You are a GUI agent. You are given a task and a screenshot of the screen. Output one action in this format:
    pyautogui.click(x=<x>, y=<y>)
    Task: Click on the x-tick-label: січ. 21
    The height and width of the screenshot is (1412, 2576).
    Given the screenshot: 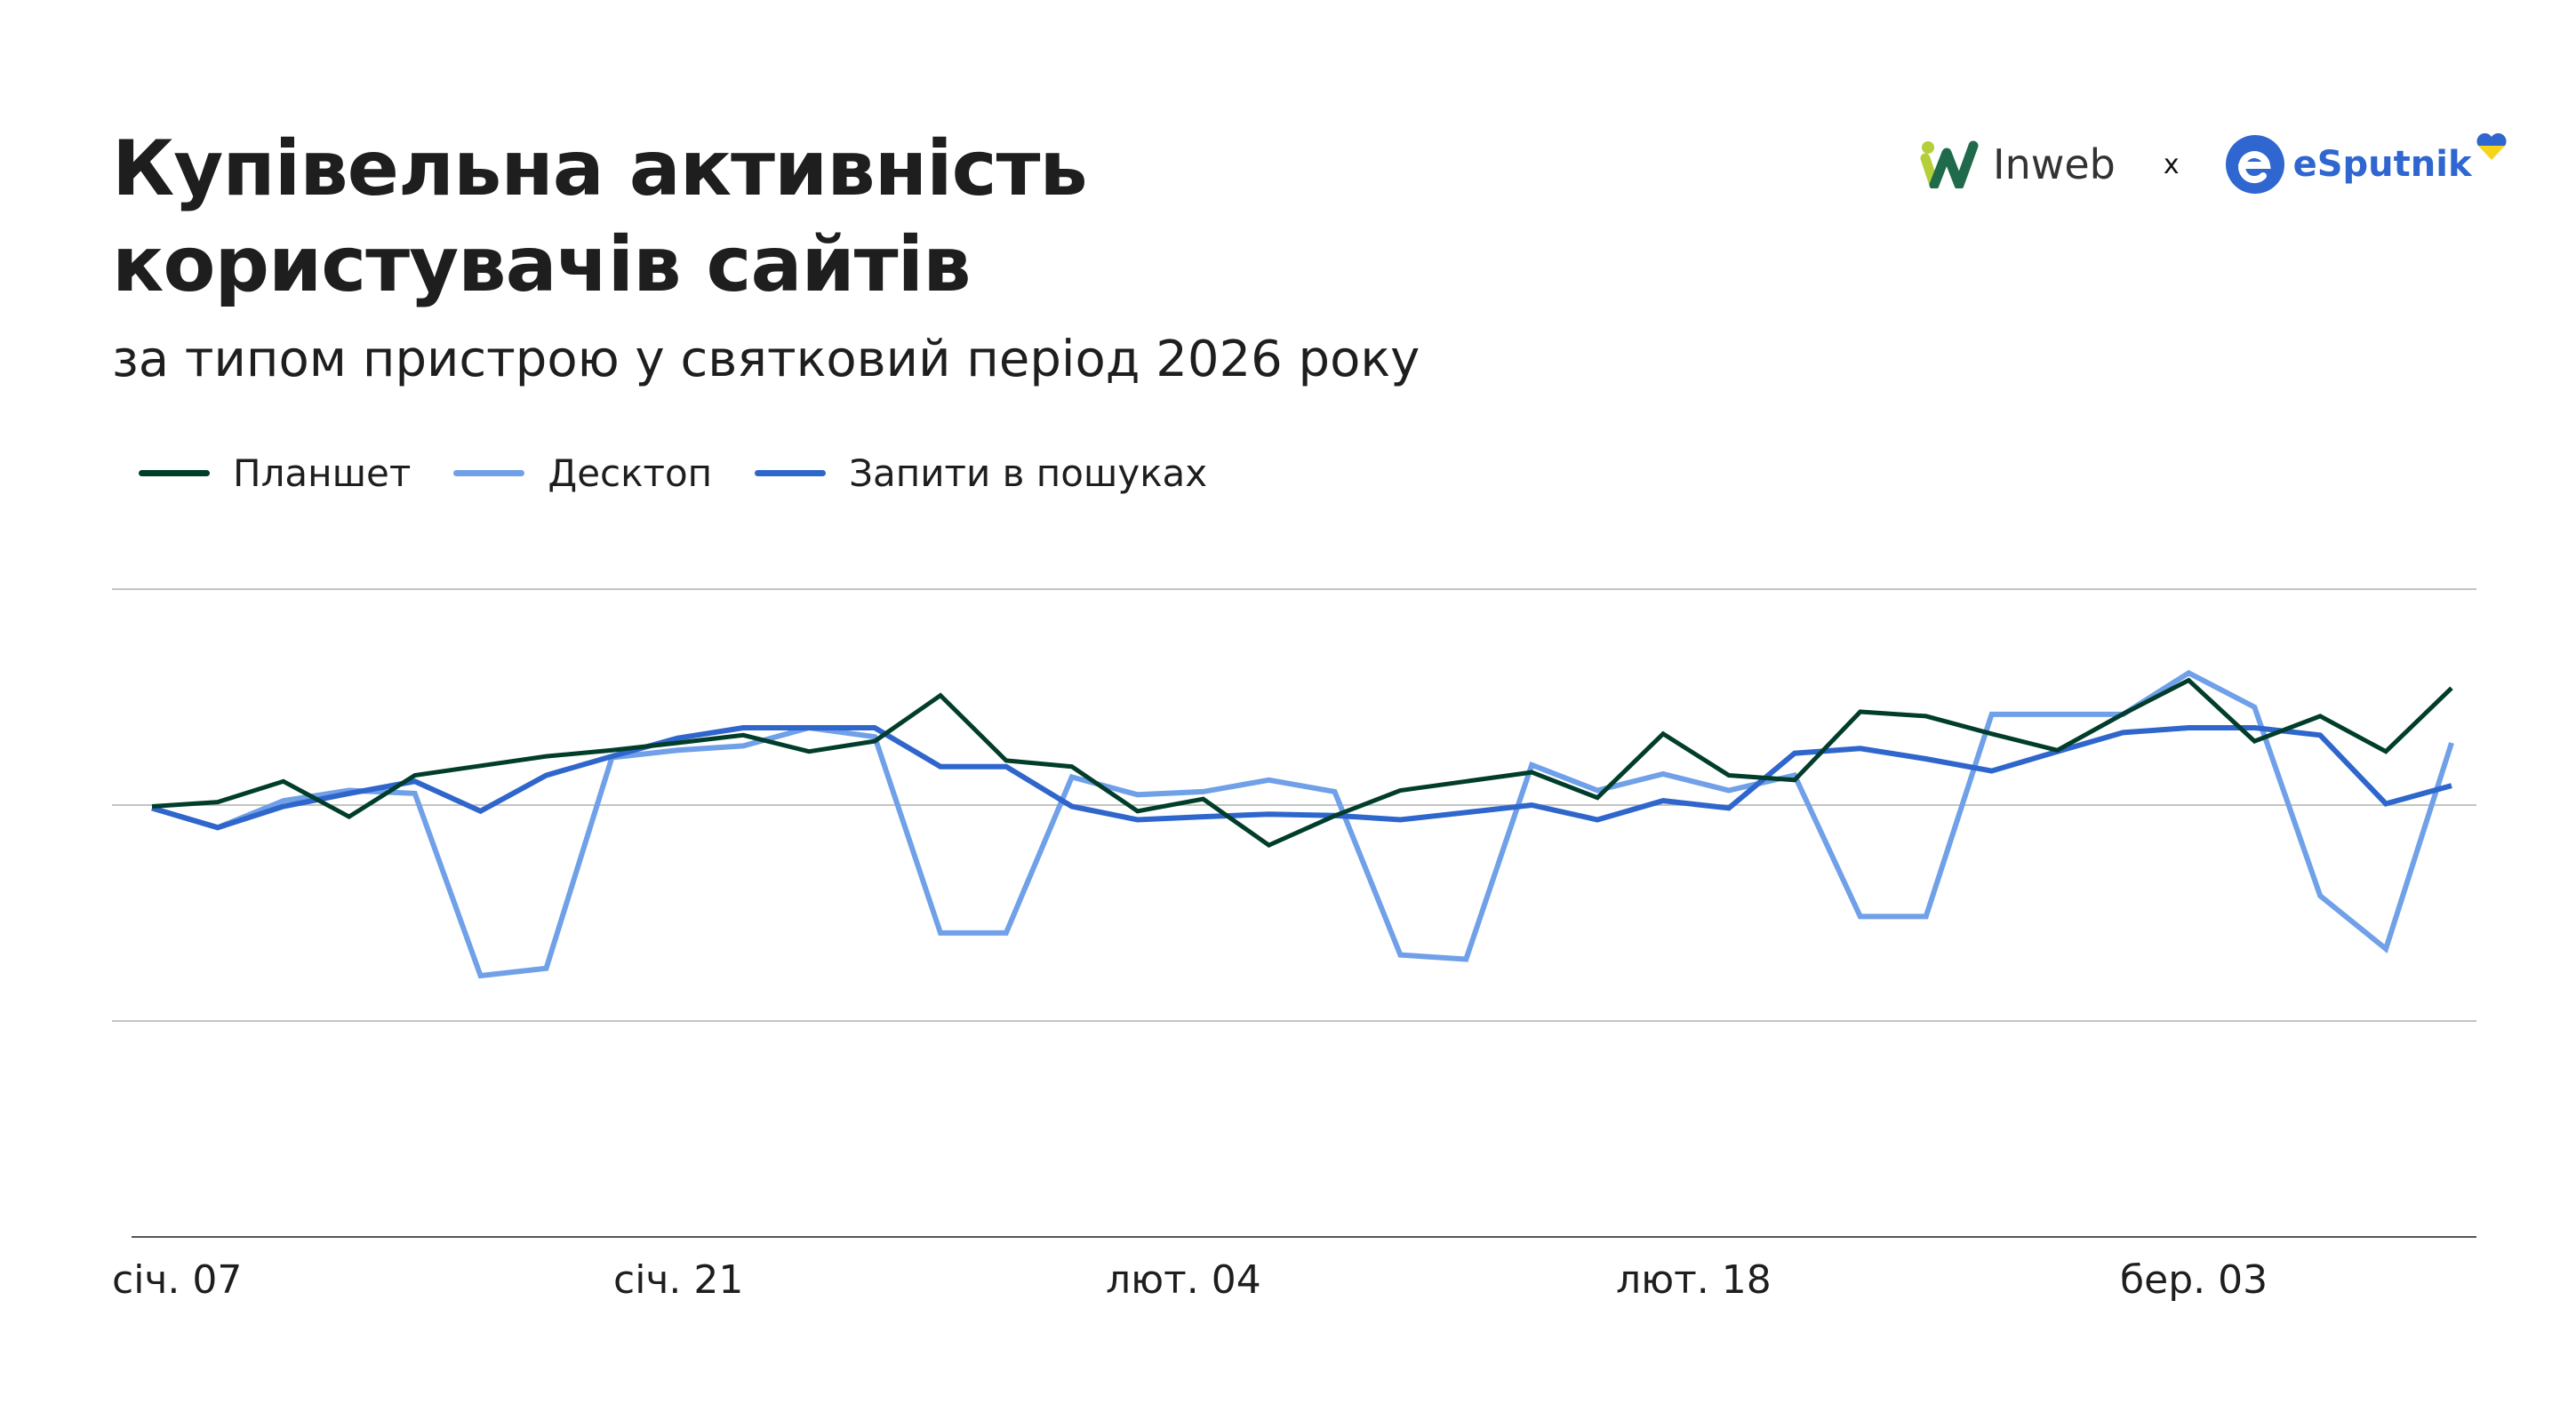 What is the action you would take?
    pyautogui.click(x=678, y=1280)
    